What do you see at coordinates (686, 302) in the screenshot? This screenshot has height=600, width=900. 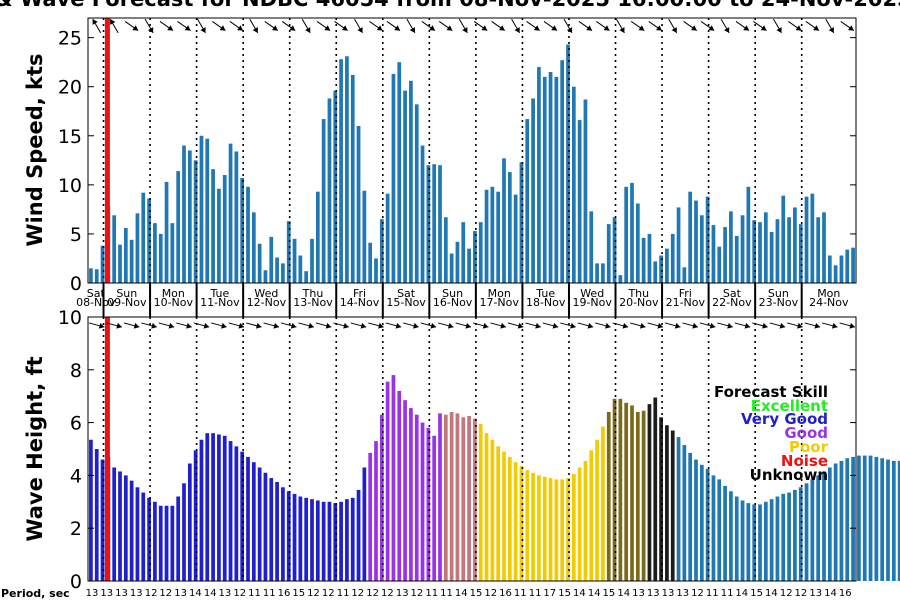 I see `date-label: 21-Nov` at bounding box center [686, 302].